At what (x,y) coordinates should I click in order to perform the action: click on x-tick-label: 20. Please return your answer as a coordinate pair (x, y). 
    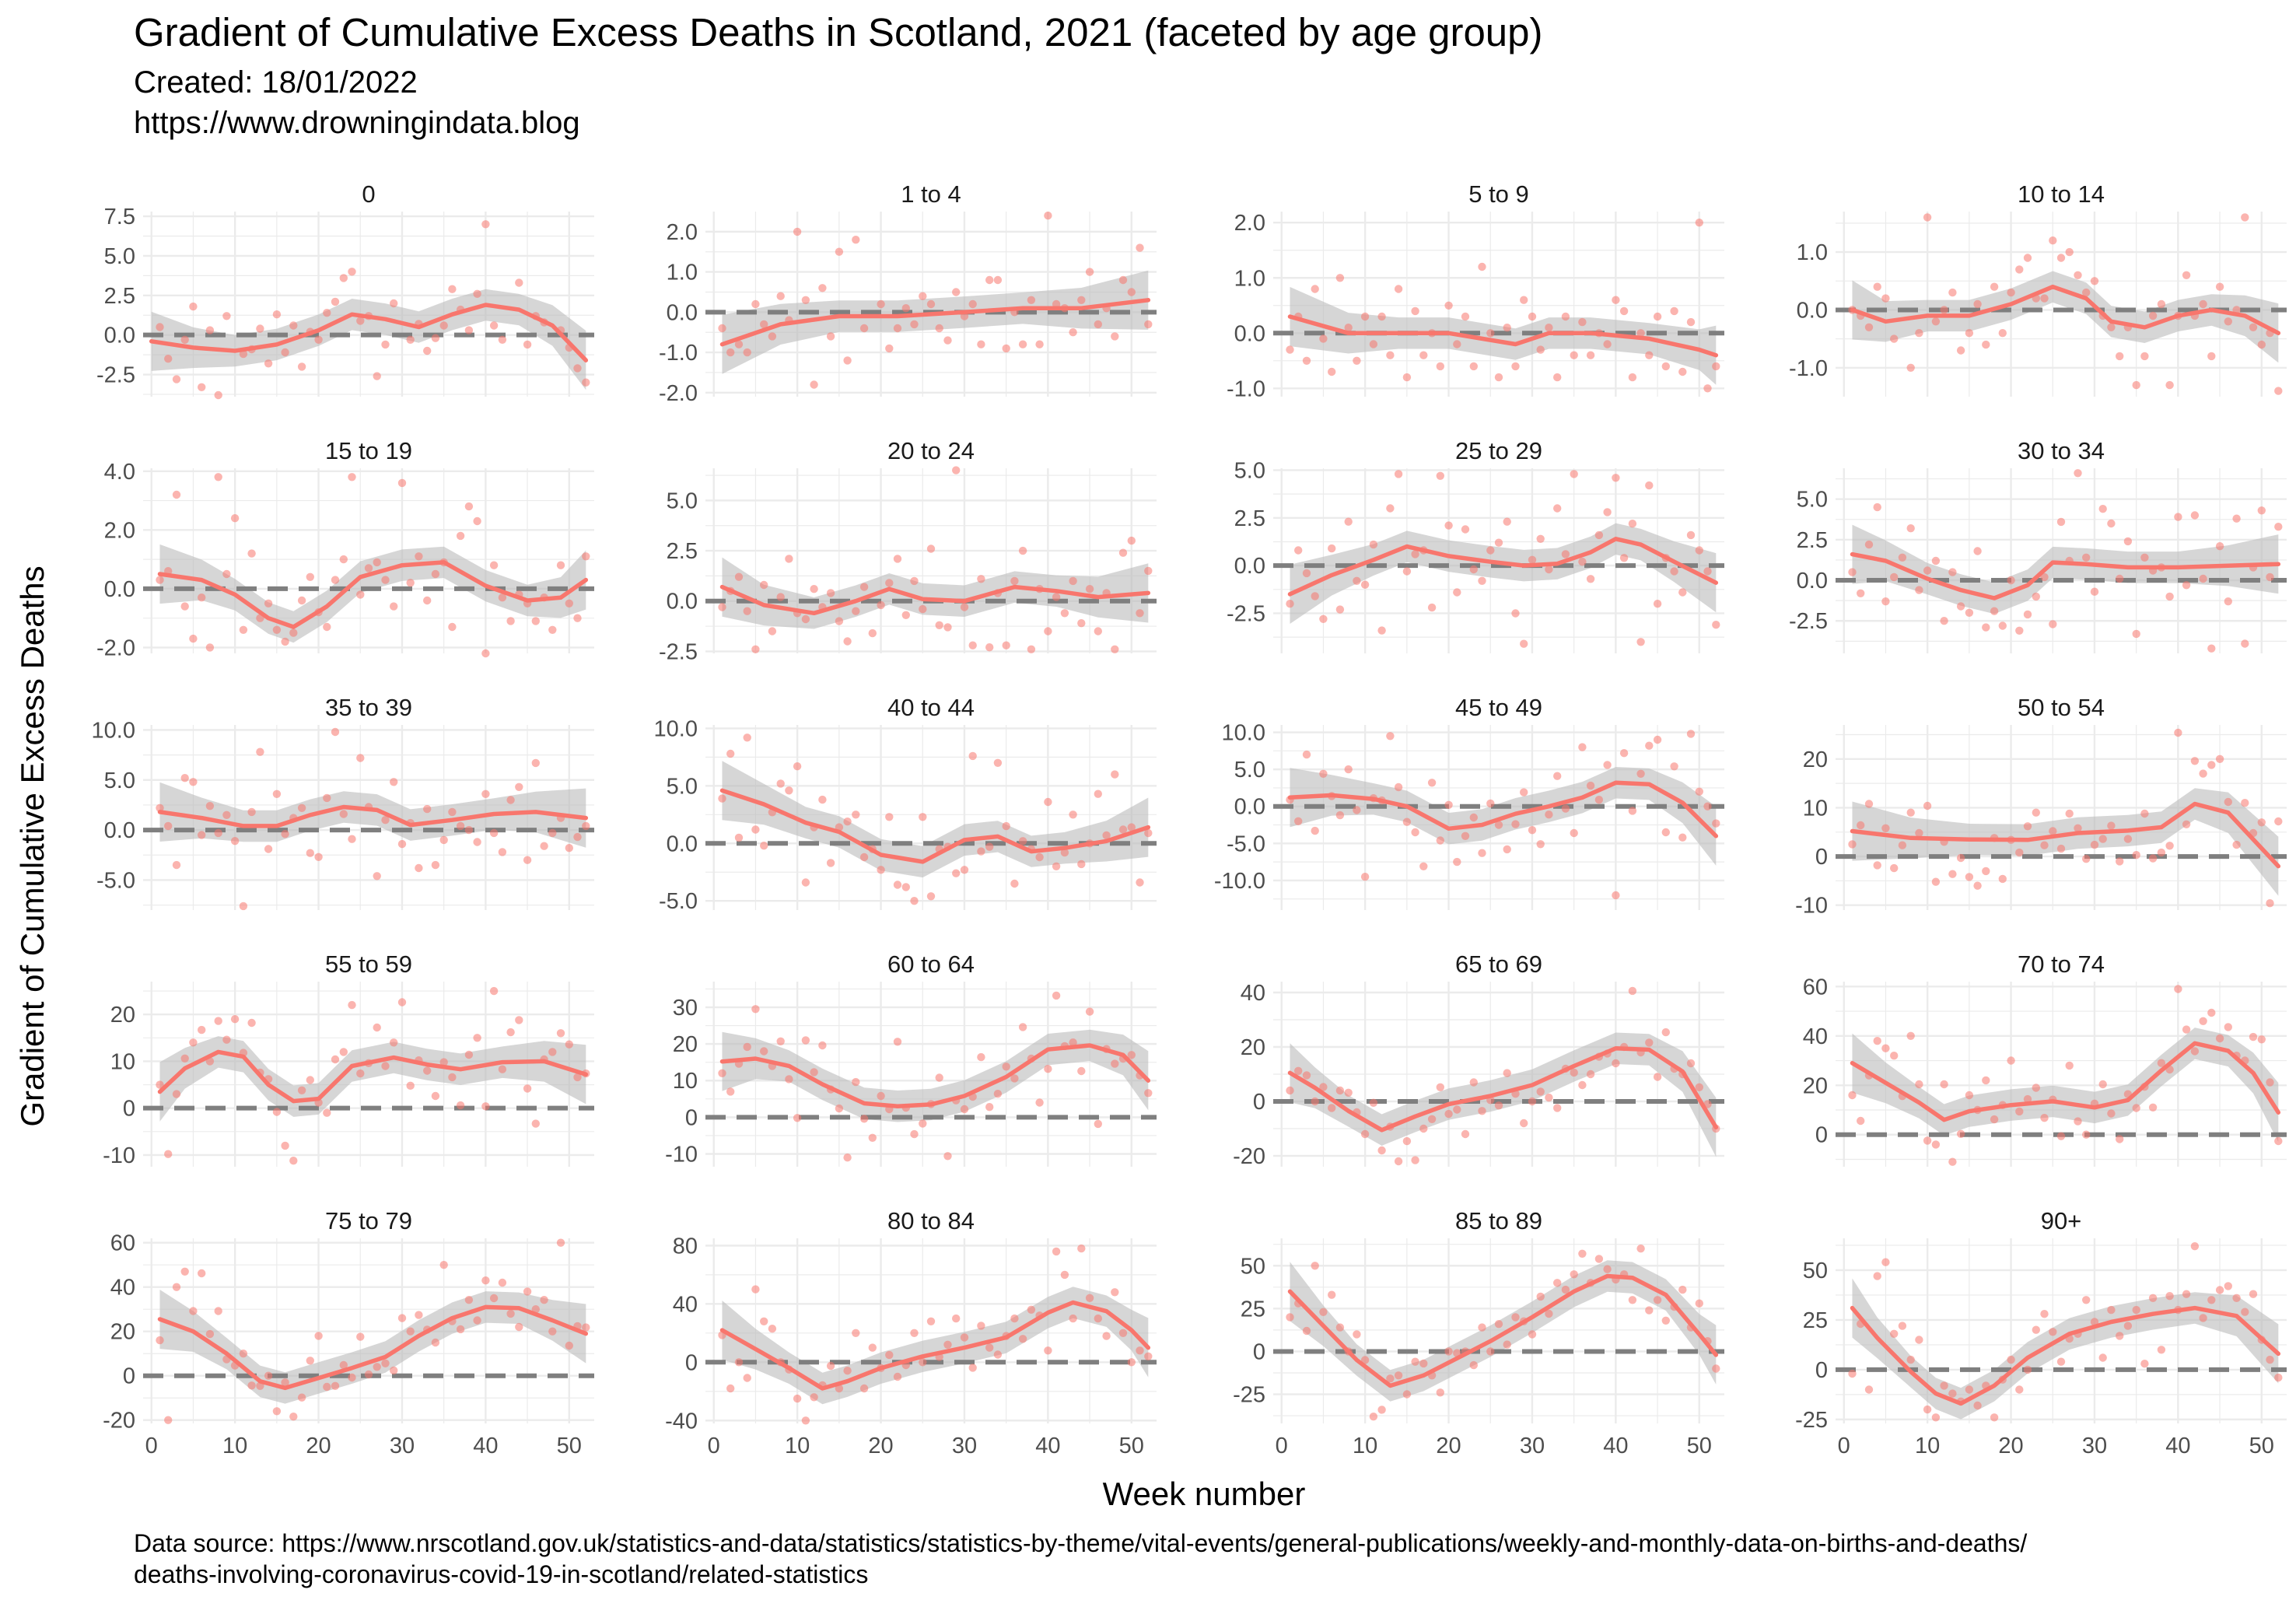
    Looking at the image, I should click on (319, 1446).